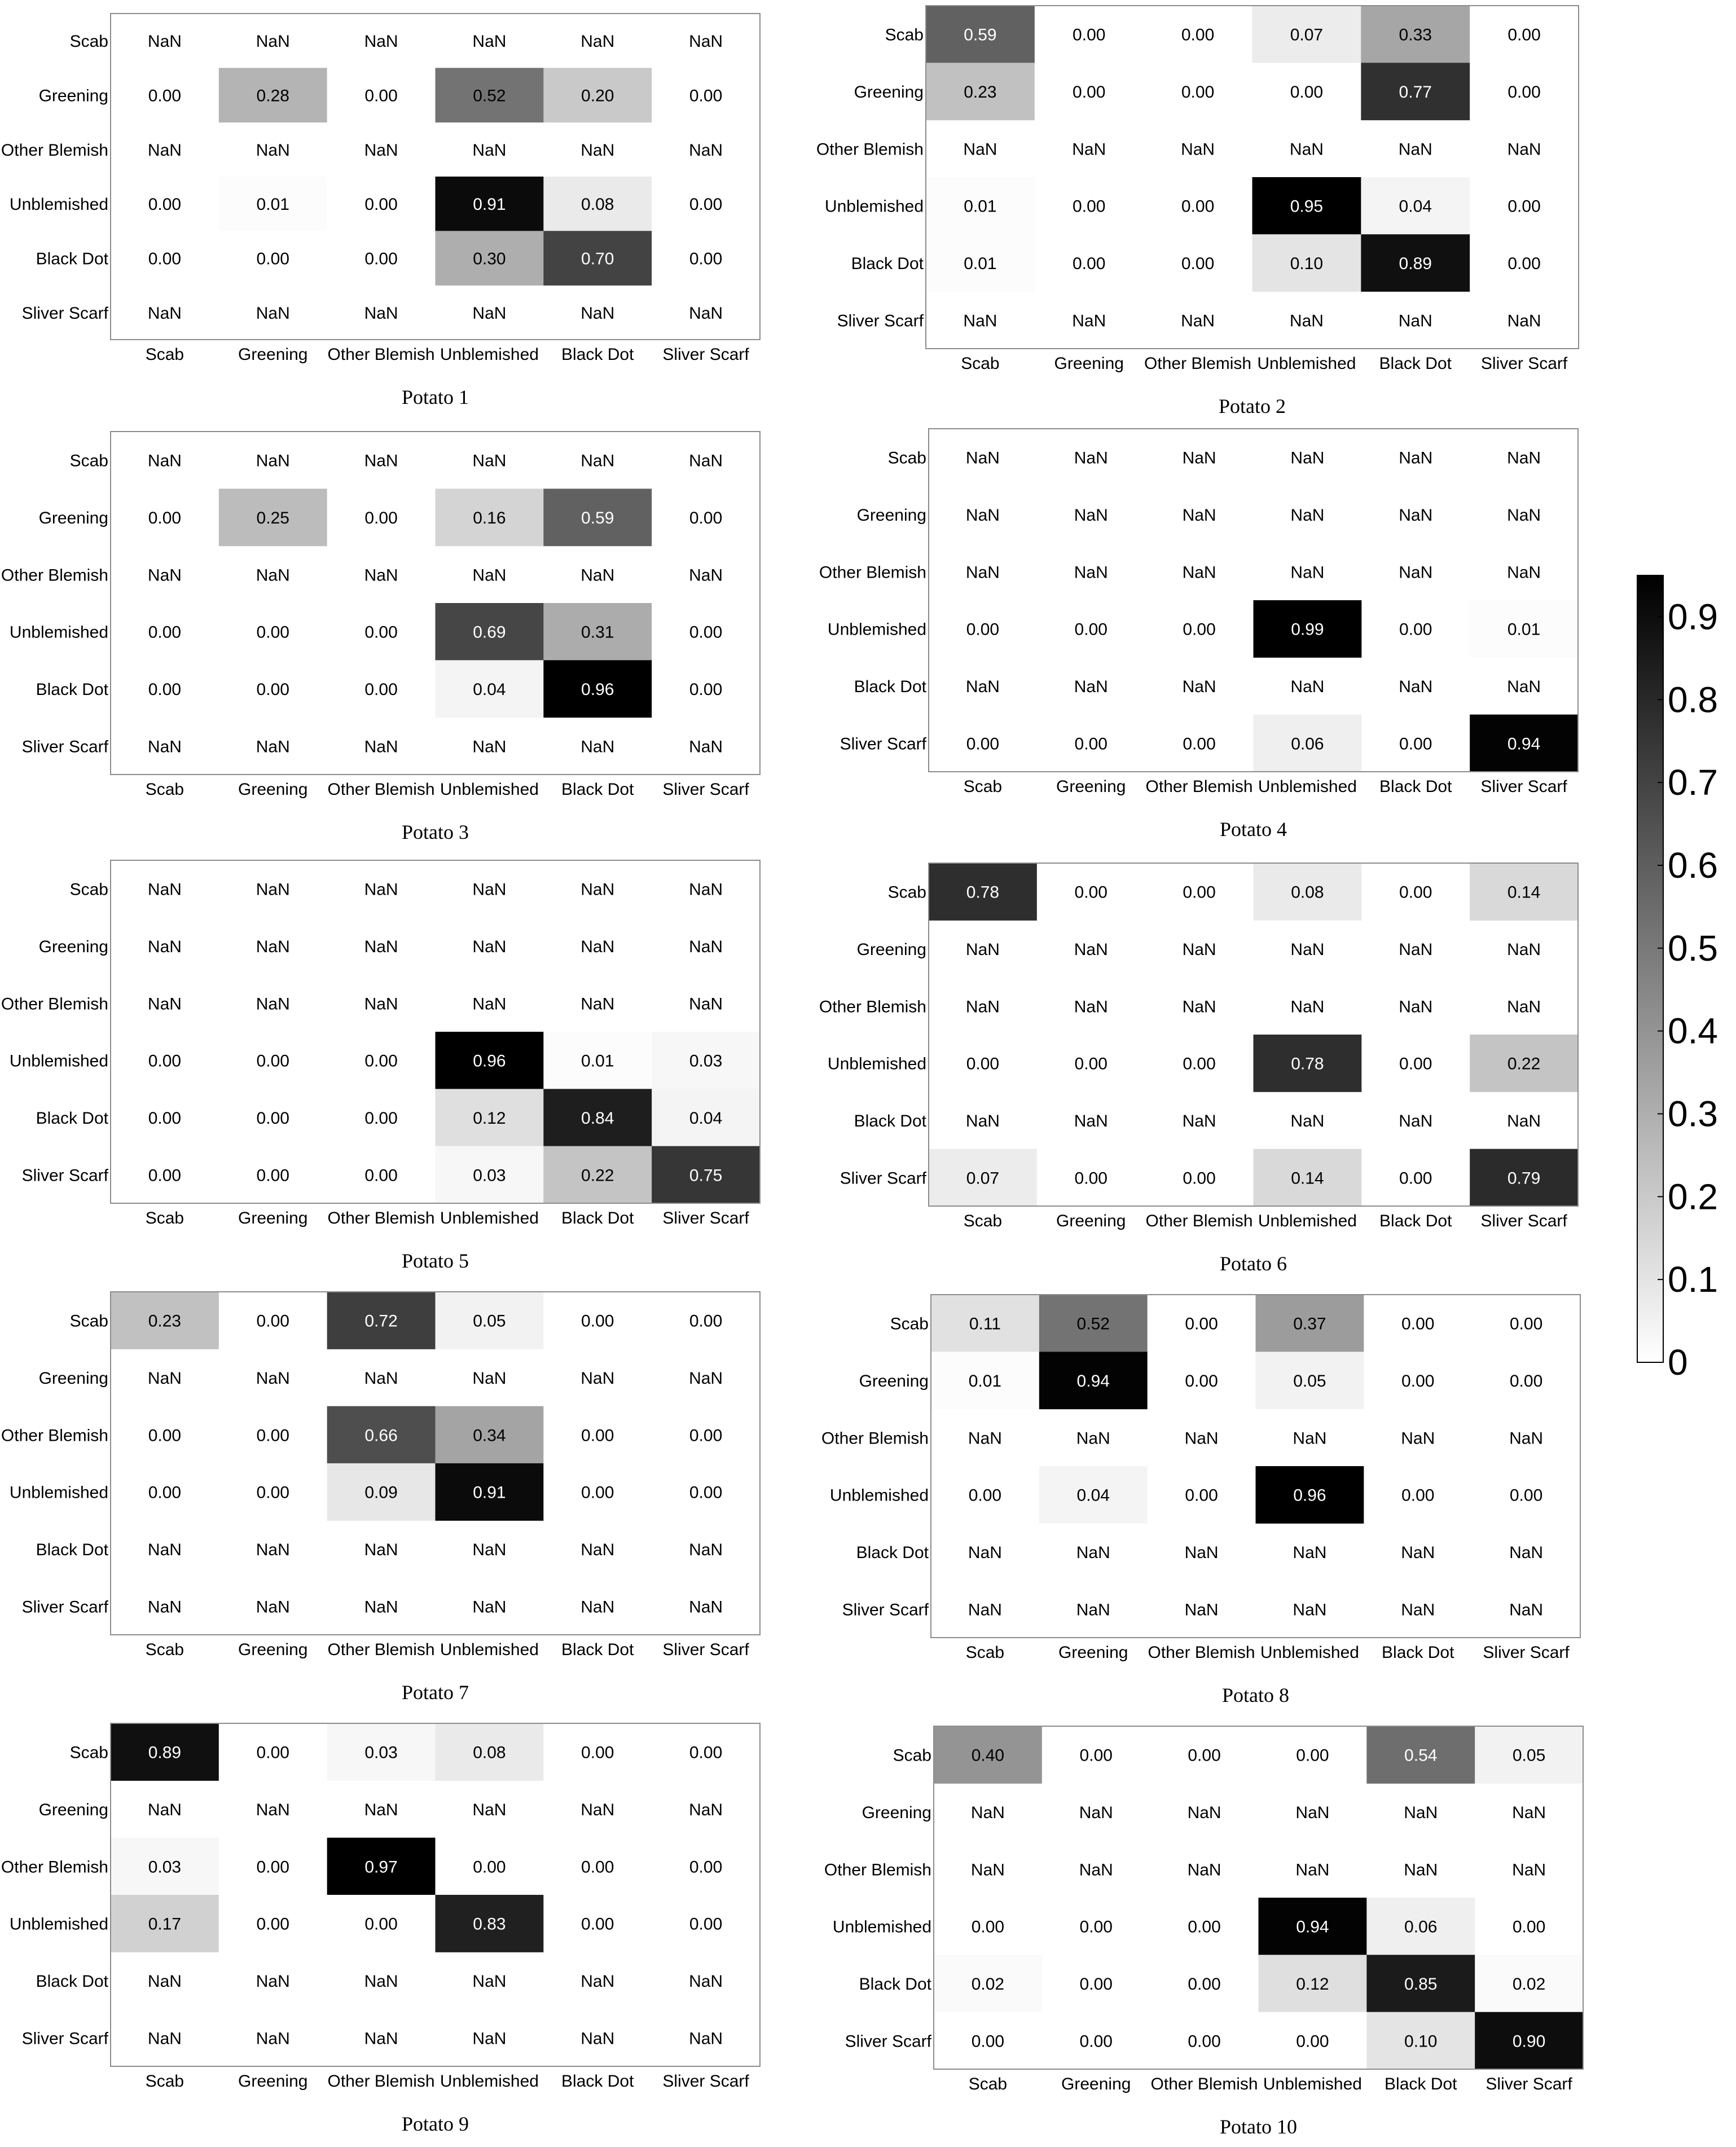 This screenshot has width=1736, height=2147. Describe the element at coordinates (705, 259) in the screenshot. I see `cell-black-dot-sliver-scarf-label: 0.00` at that location.